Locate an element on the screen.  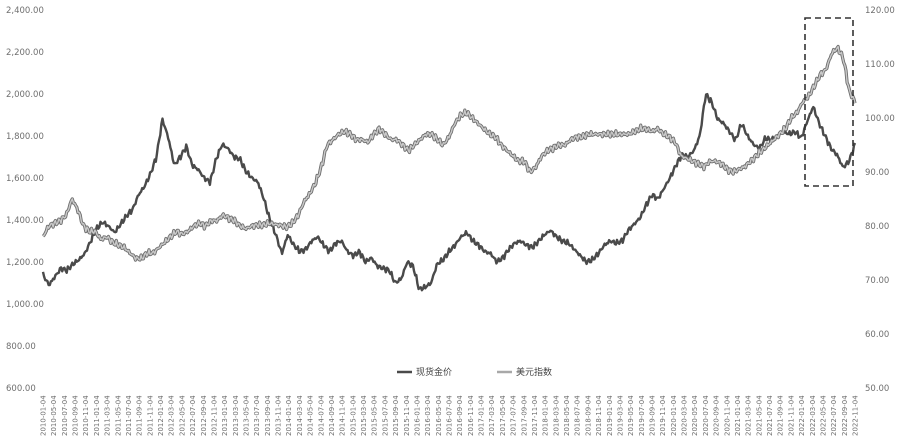
right-tick-label: 60.00 is located at coordinates (877, 335).